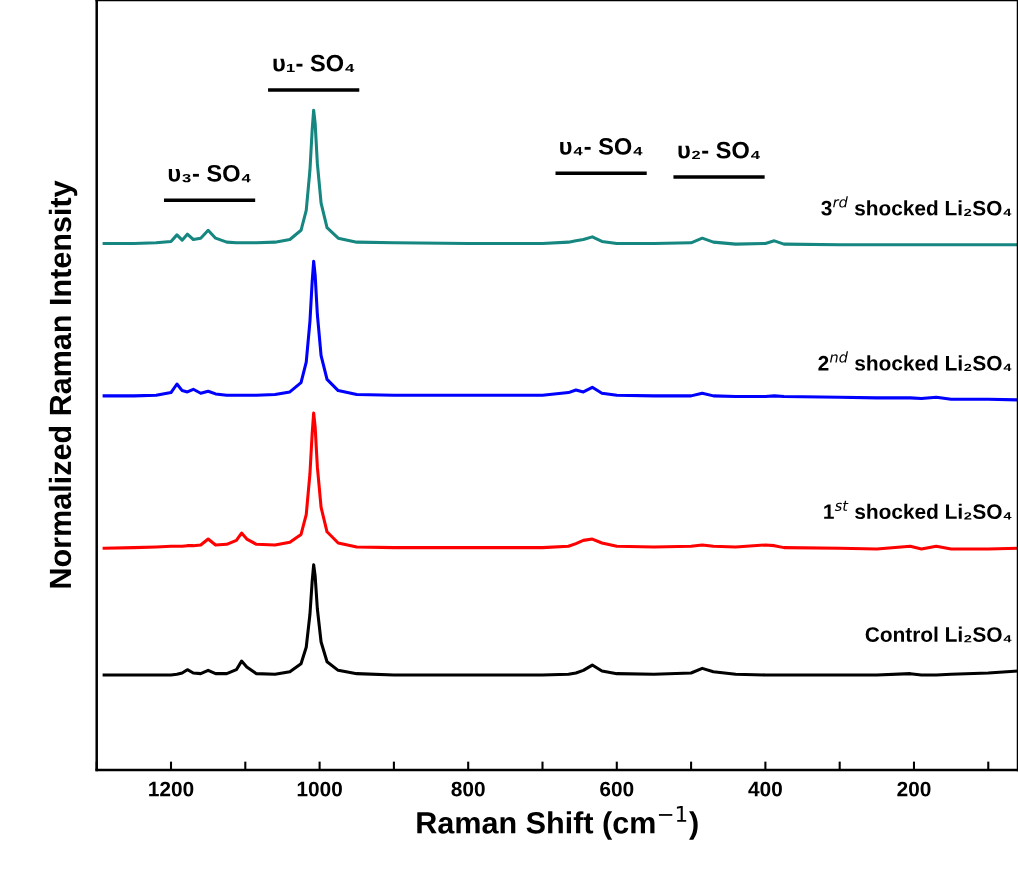 This screenshot has width=1018, height=883. Describe the element at coordinates (468, 789) in the screenshot. I see `x-tick-label: 800` at that location.